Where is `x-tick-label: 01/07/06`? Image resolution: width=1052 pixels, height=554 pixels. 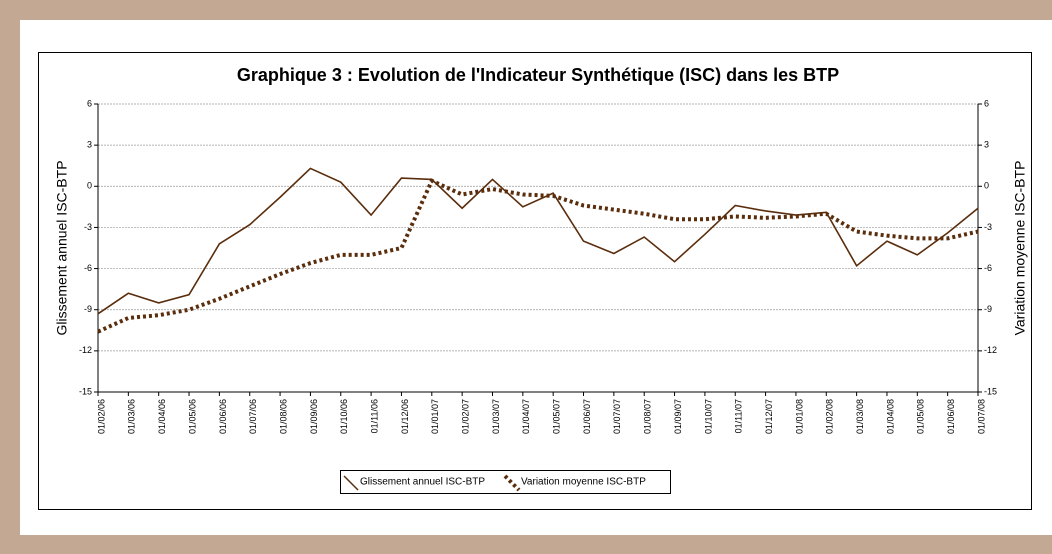
x-tick-label: 01/07/06 is located at coordinates (253, 416).